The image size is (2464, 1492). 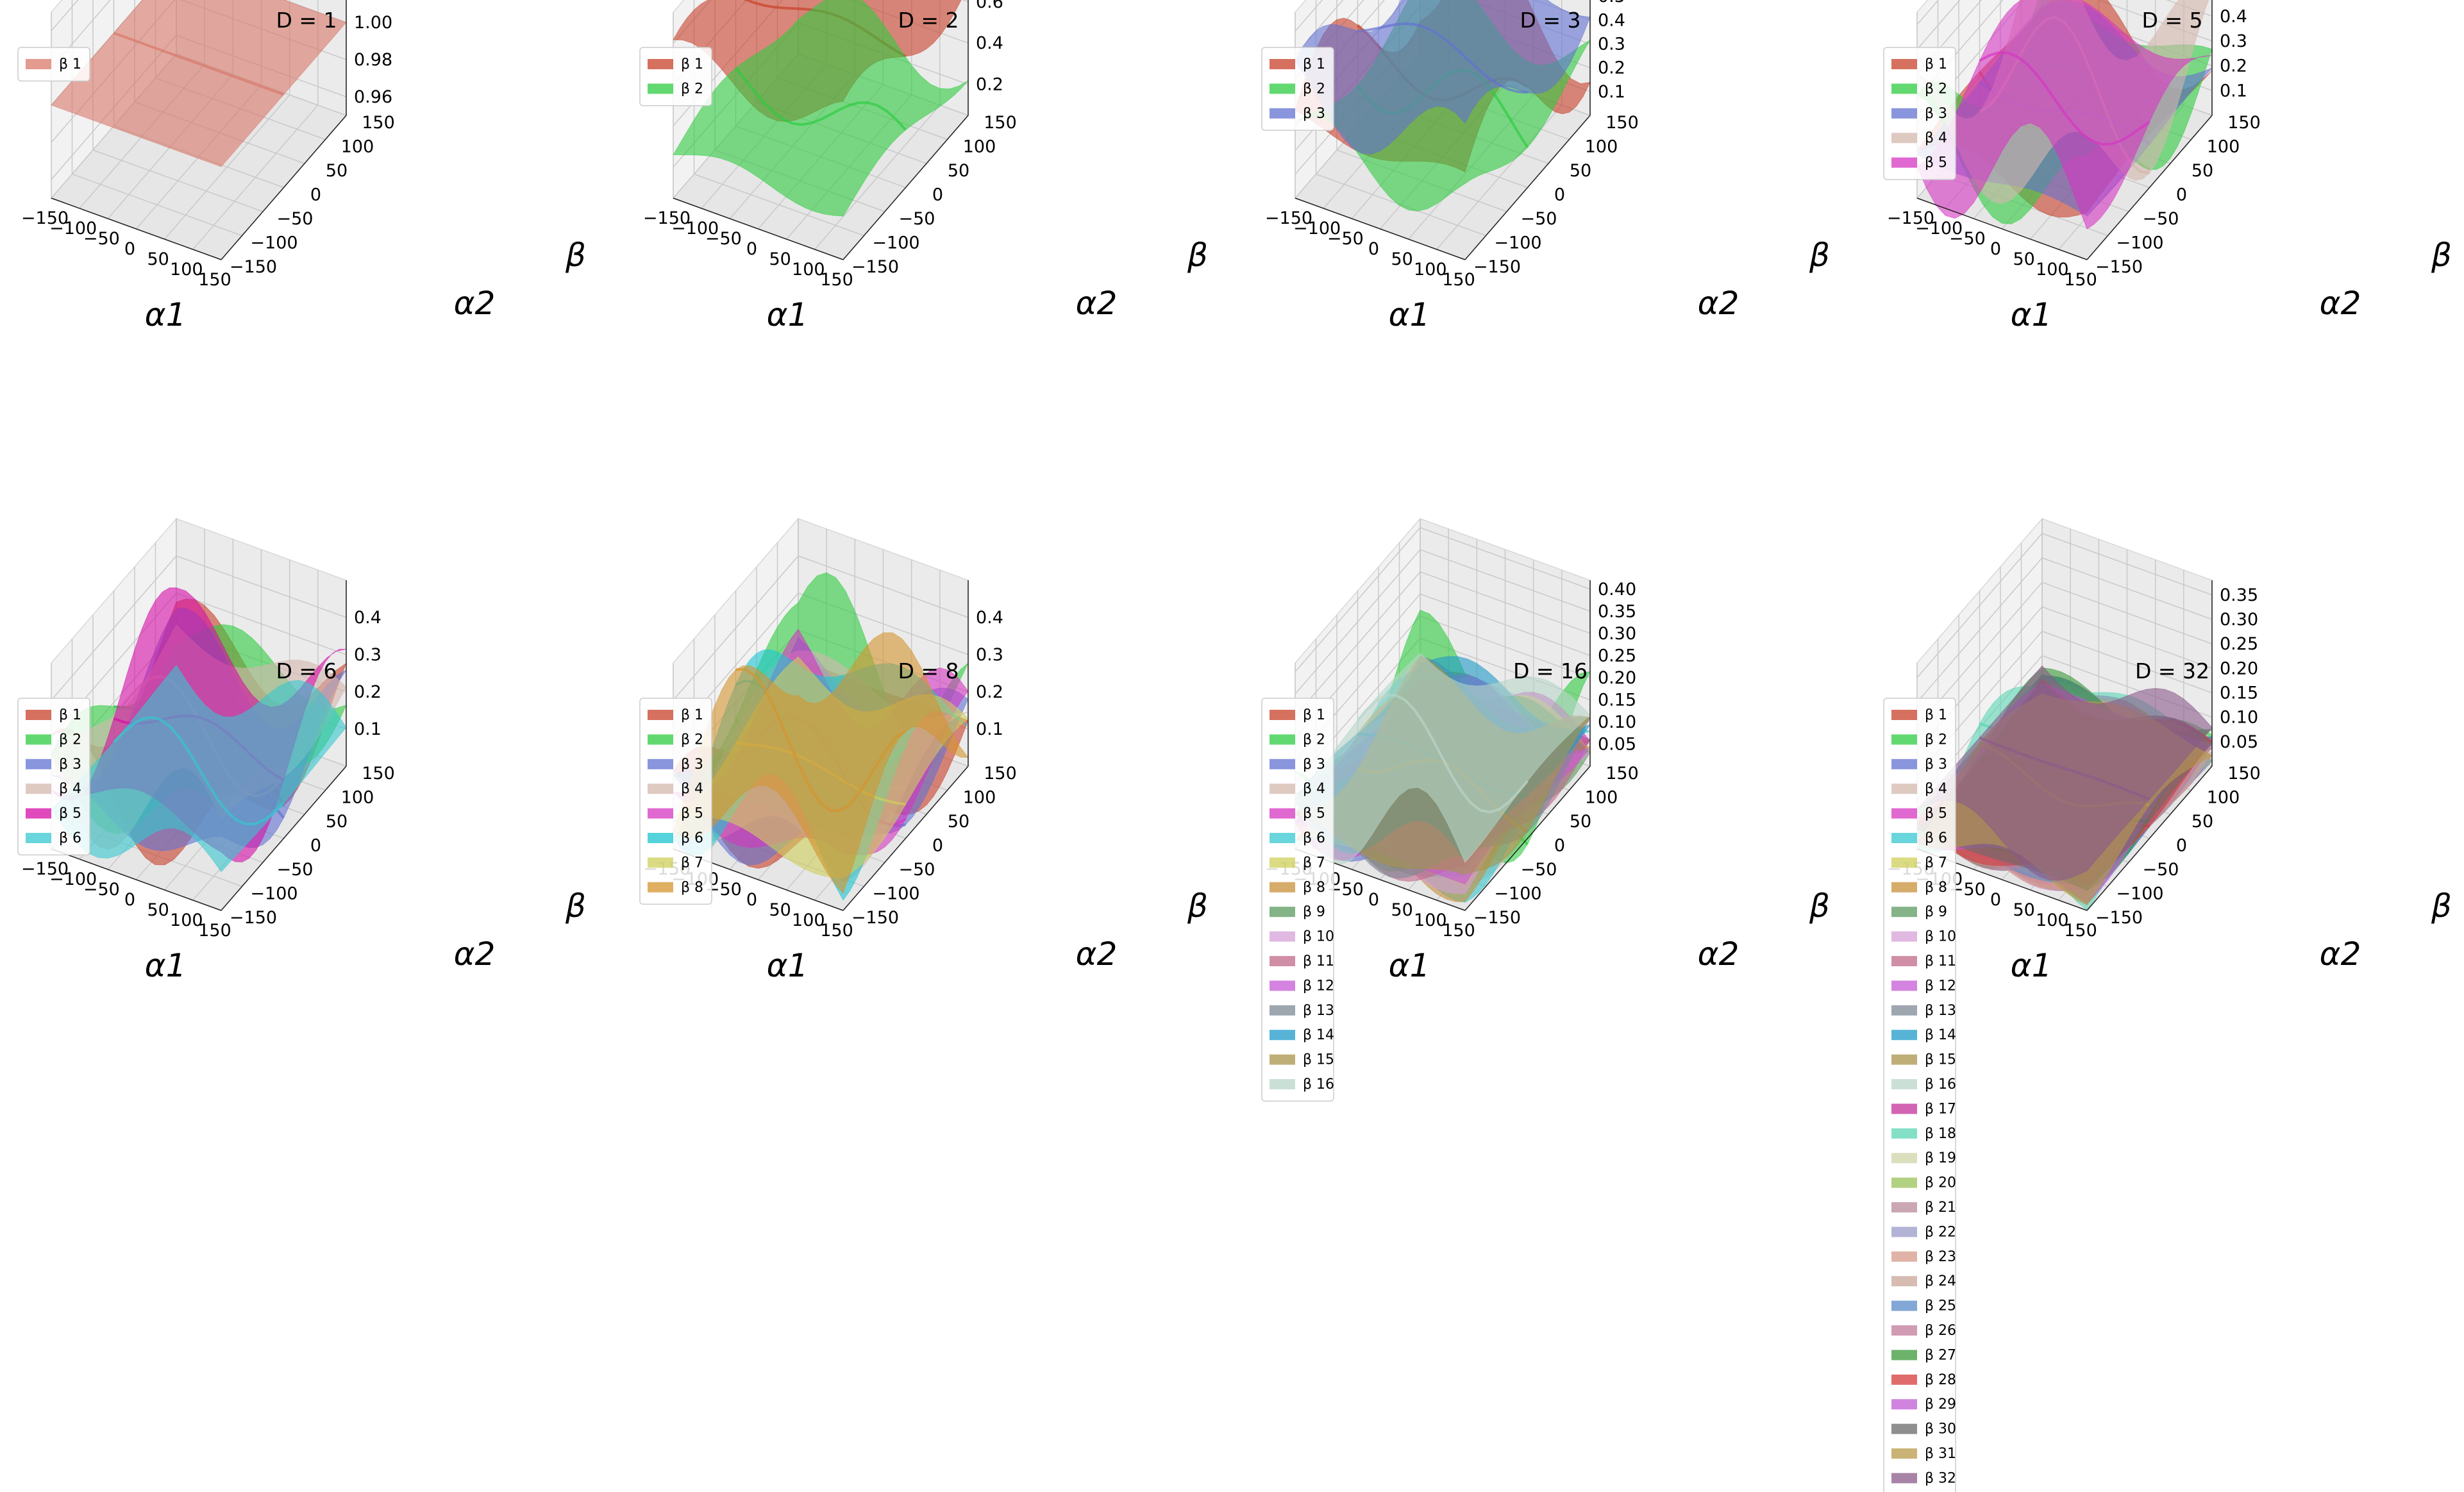 What do you see at coordinates (1617, 678) in the screenshot?
I see `z-tick-label: 0.20` at bounding box center [1617, 678].